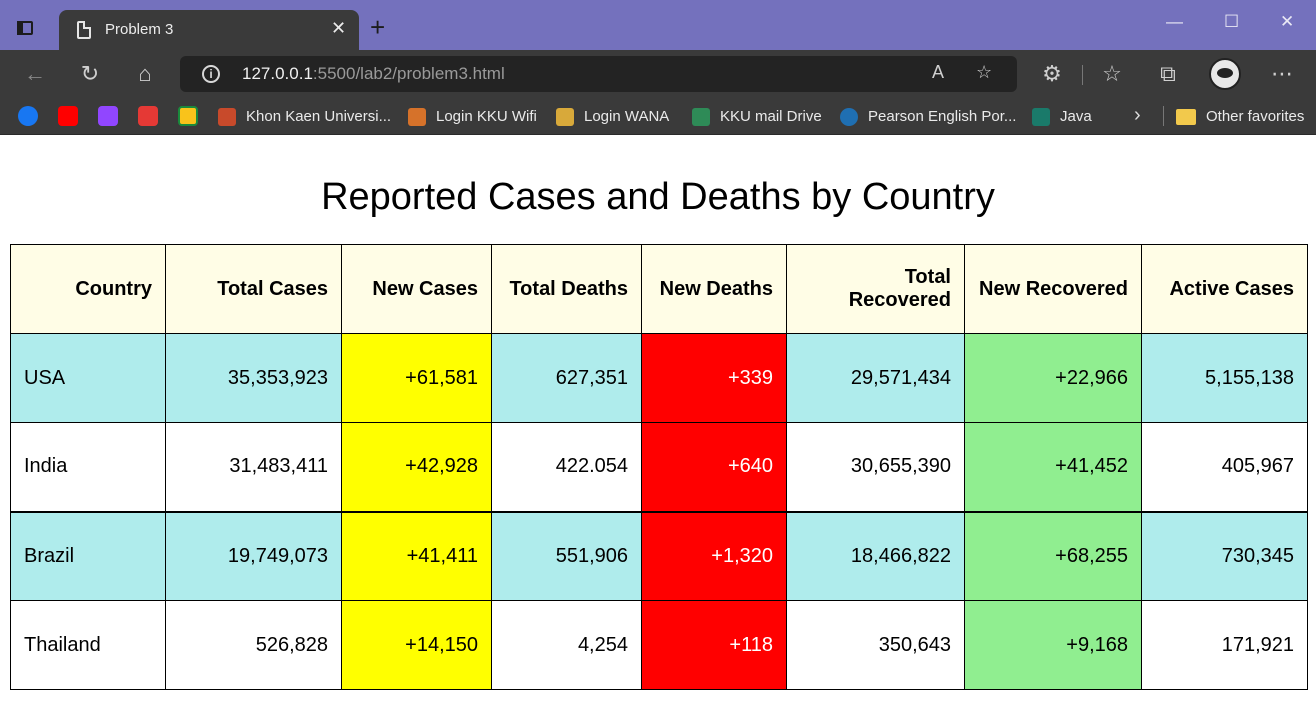 The height and width of the screenshot is (727, 1316). I want to click on add-favorite-icon: ☆, so click(984, 72).